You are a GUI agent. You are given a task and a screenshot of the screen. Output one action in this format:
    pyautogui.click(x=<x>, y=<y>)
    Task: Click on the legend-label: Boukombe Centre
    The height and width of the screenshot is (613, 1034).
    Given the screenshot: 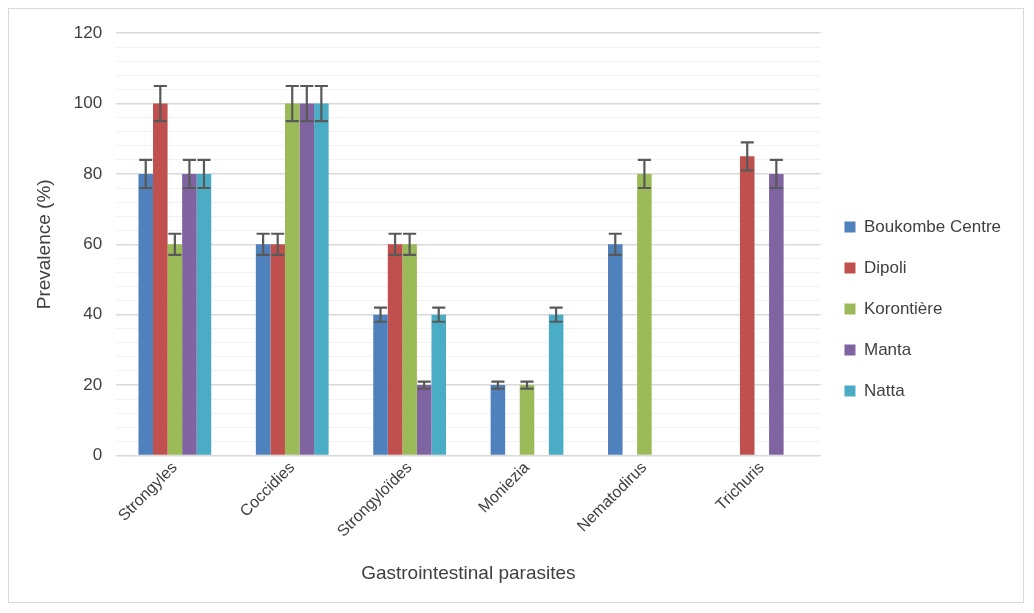 What is the action you would take?
    pyautogui.click(x=932, y=226)
    